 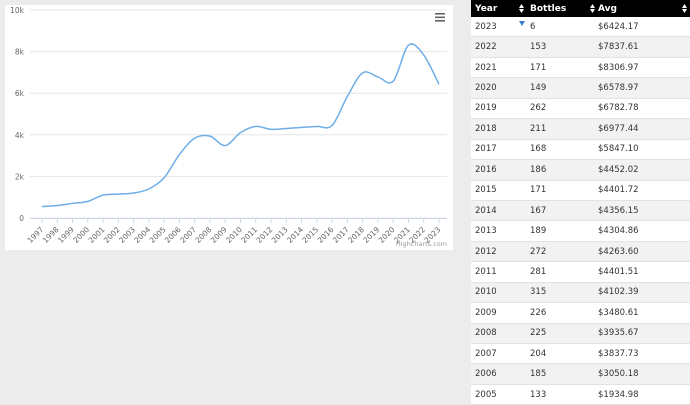 I want to click on table-row: 2015 171 $4401.72, so click(x=580, y=190).